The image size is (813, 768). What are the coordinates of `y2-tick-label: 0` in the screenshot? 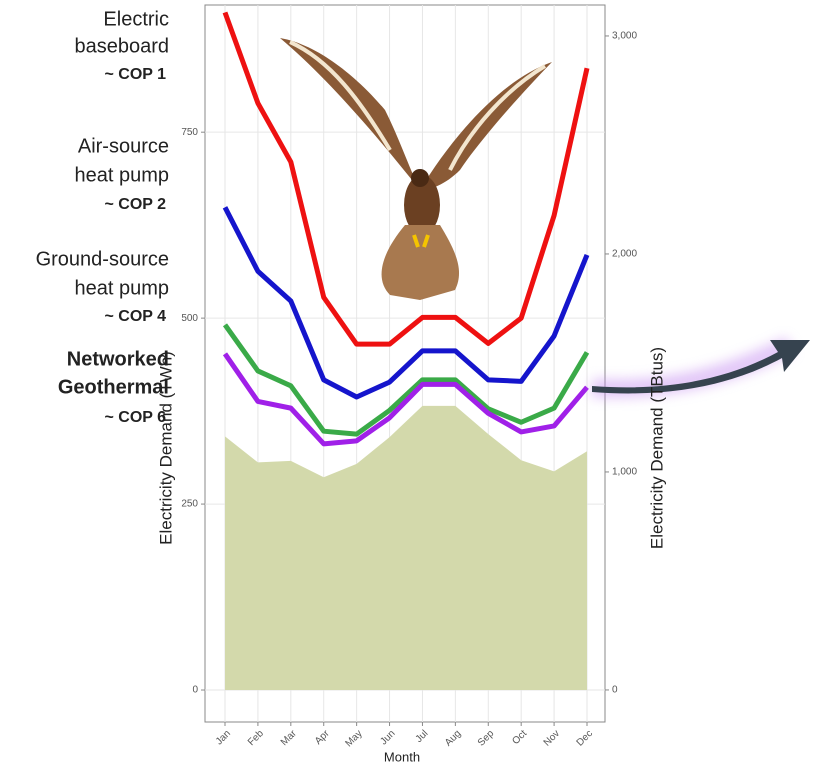 It's located at (615, 690).